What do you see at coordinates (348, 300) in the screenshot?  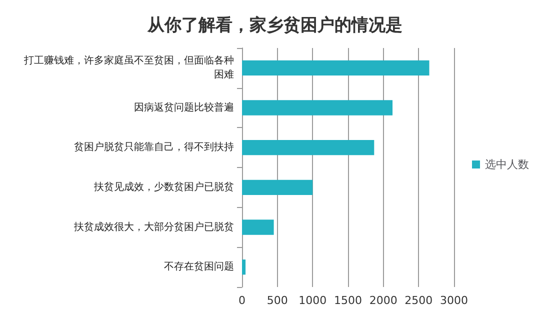 I see `x-tick-label: 1500` at bounding box center [348, 300].